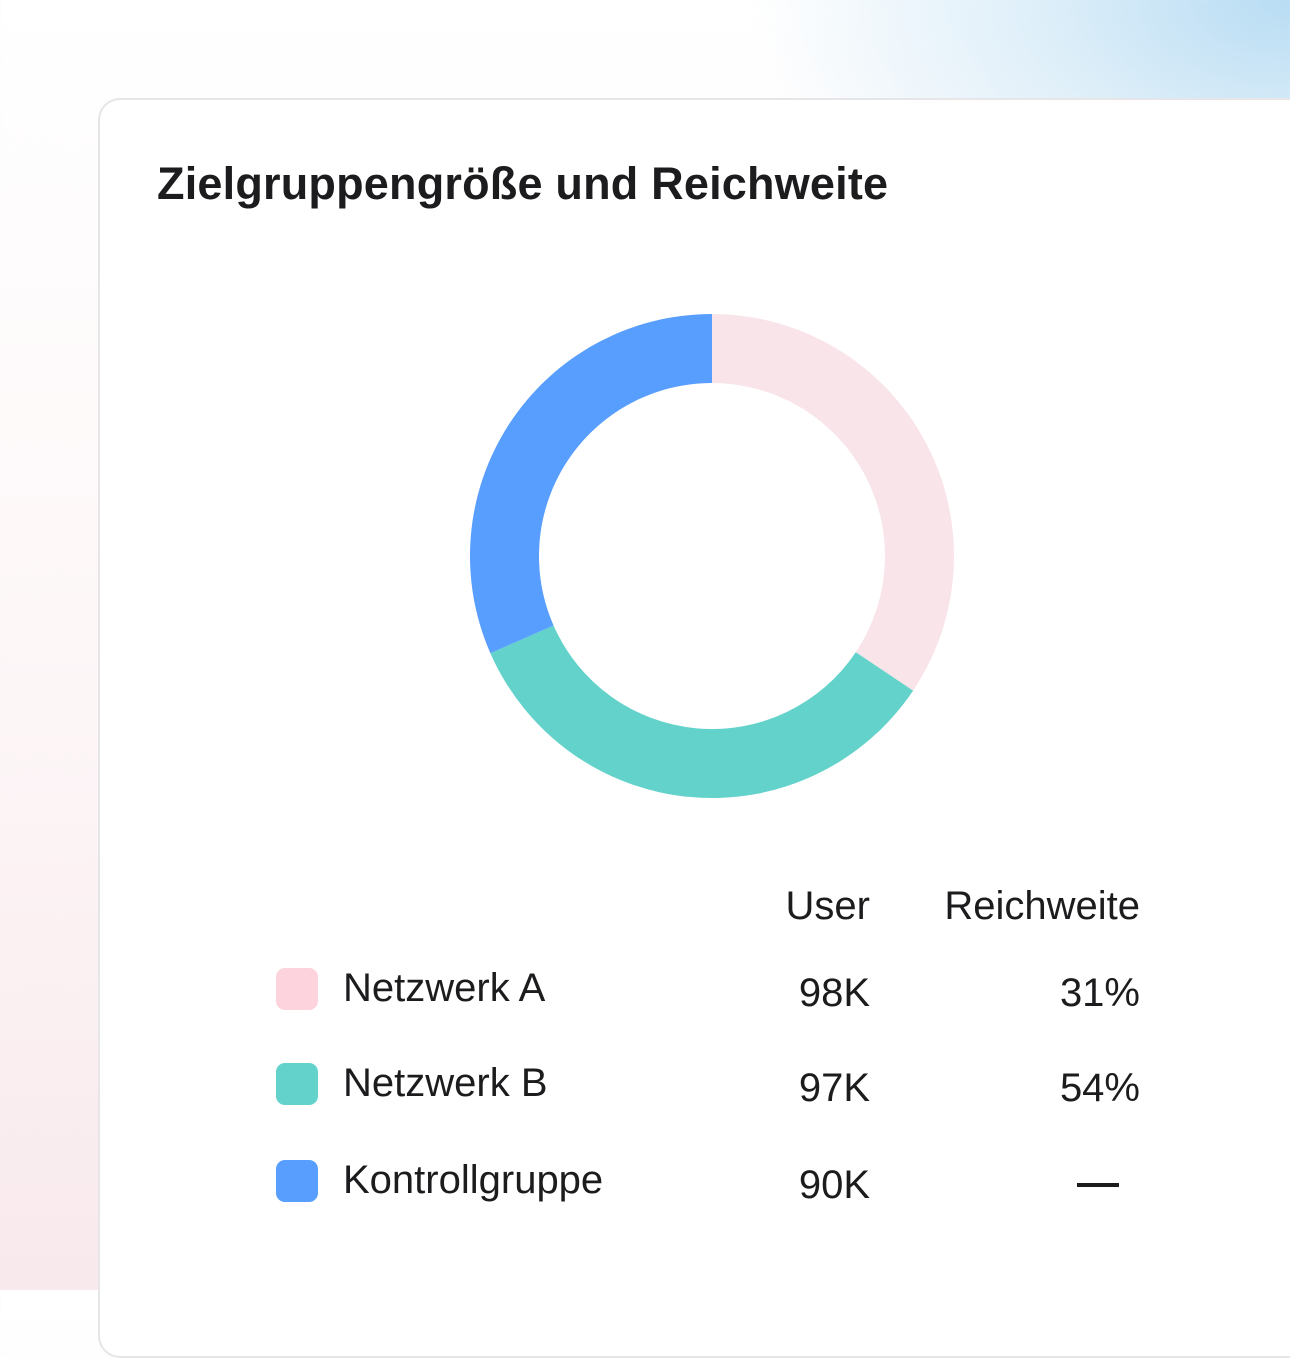 The width and height of the screenshot is (1290, 1358). What do you see at coordinates (444, 988) in the screenshot?
I see `legend-label: Netzwerk A` at bounding box center [444, 988].